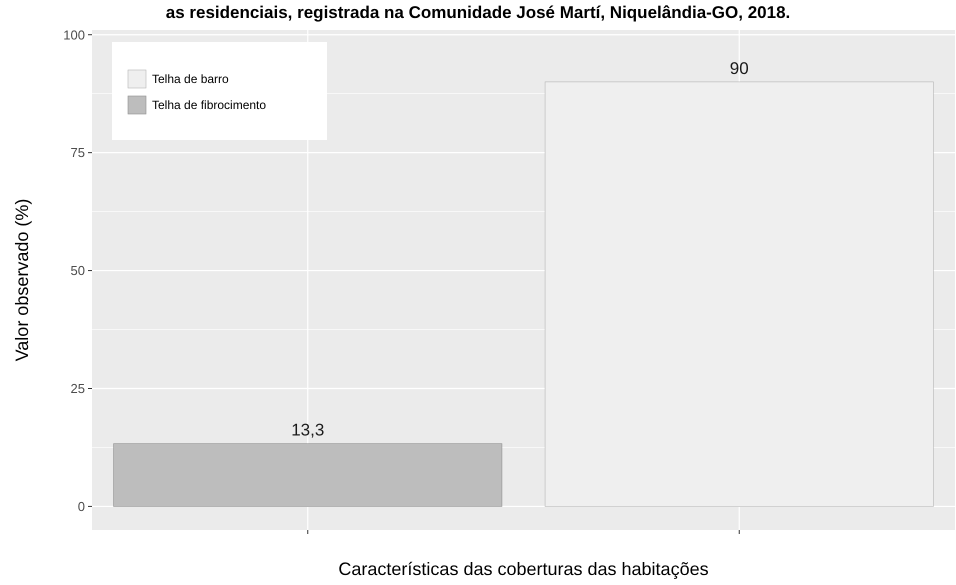 This screenshot has width=956, height=585. What do you see at coordinates (307, 430) in the screenshot?
I see `data-label: 13,3` at bounding box center [307, 430].